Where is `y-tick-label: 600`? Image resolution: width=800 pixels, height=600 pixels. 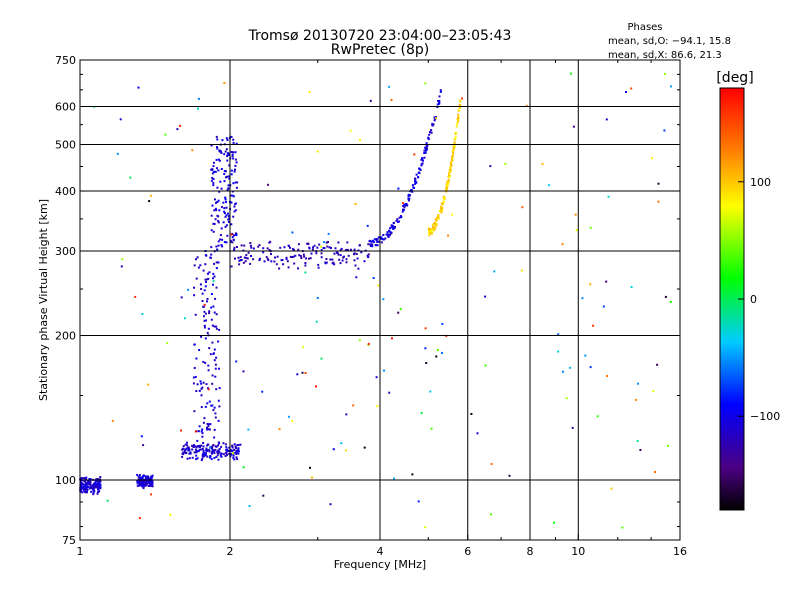
y-tick-label: 600 is located at coordinates (65, 107).